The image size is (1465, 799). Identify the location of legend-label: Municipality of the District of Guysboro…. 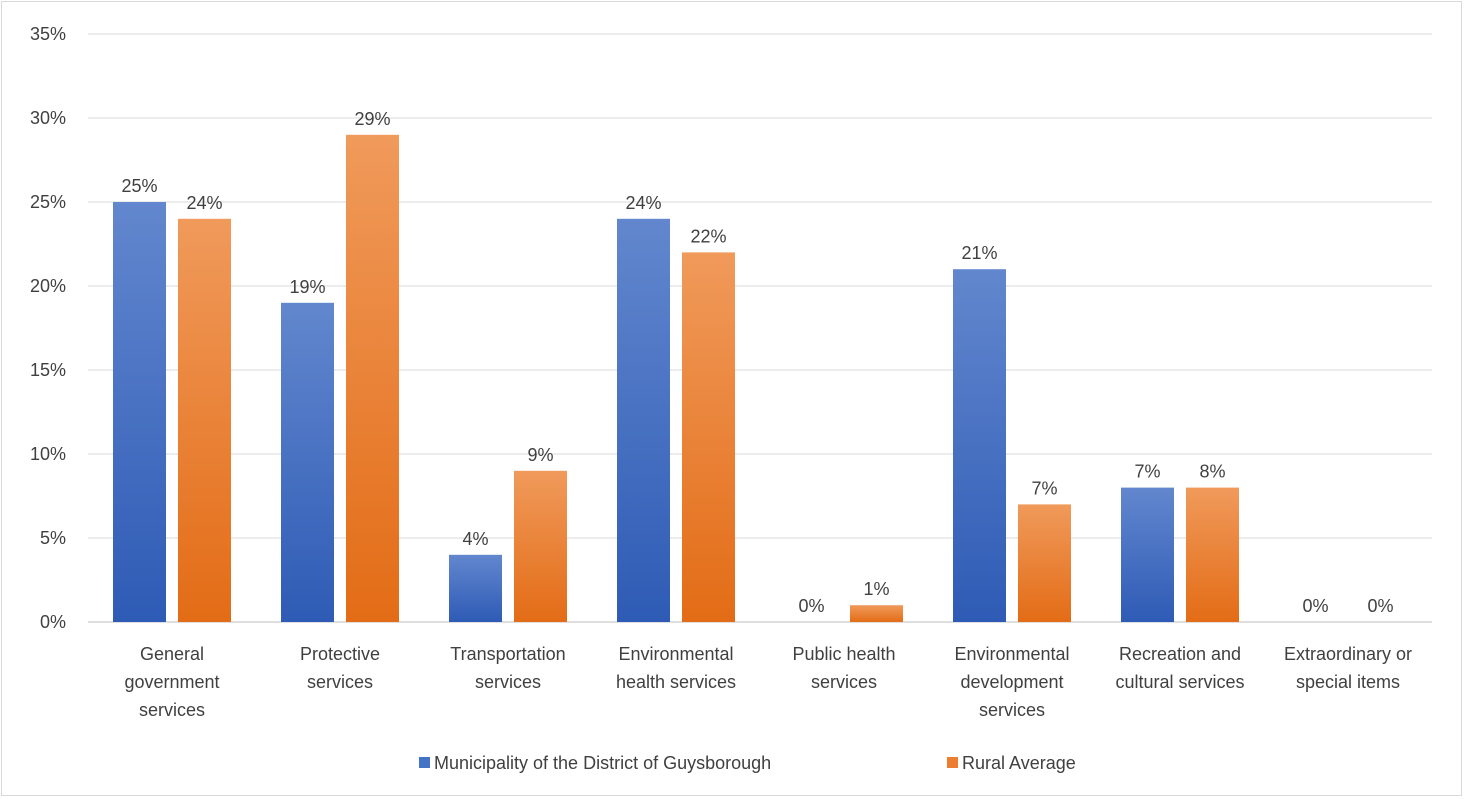
(602, 763).